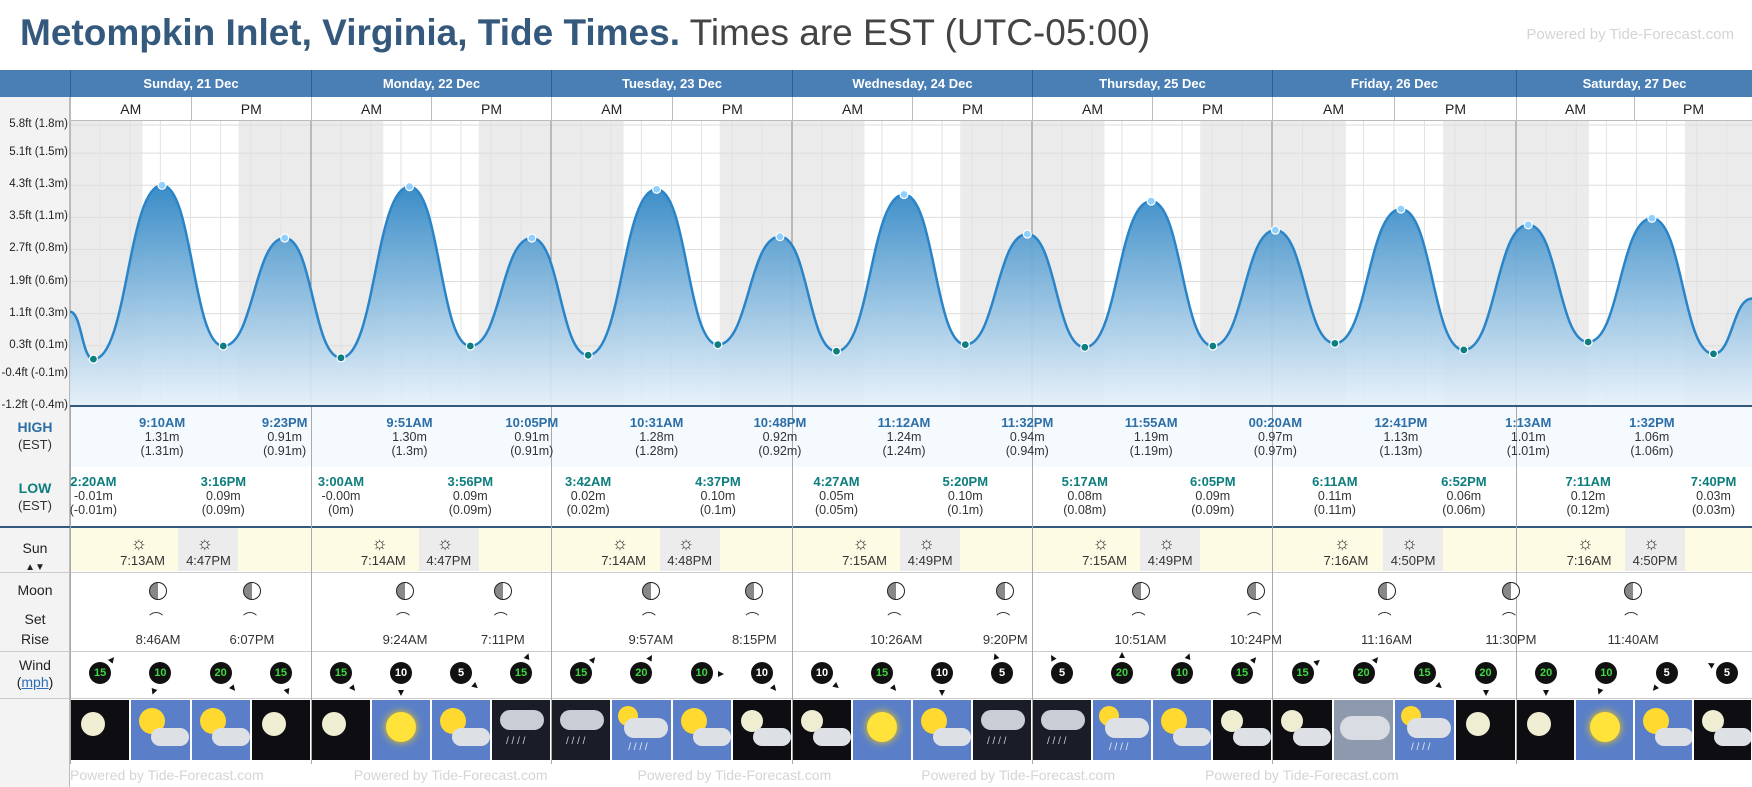 This screenshot has height=787, width=1752. I want to click on sunset-time: 4:47PM, so click(449, 560).